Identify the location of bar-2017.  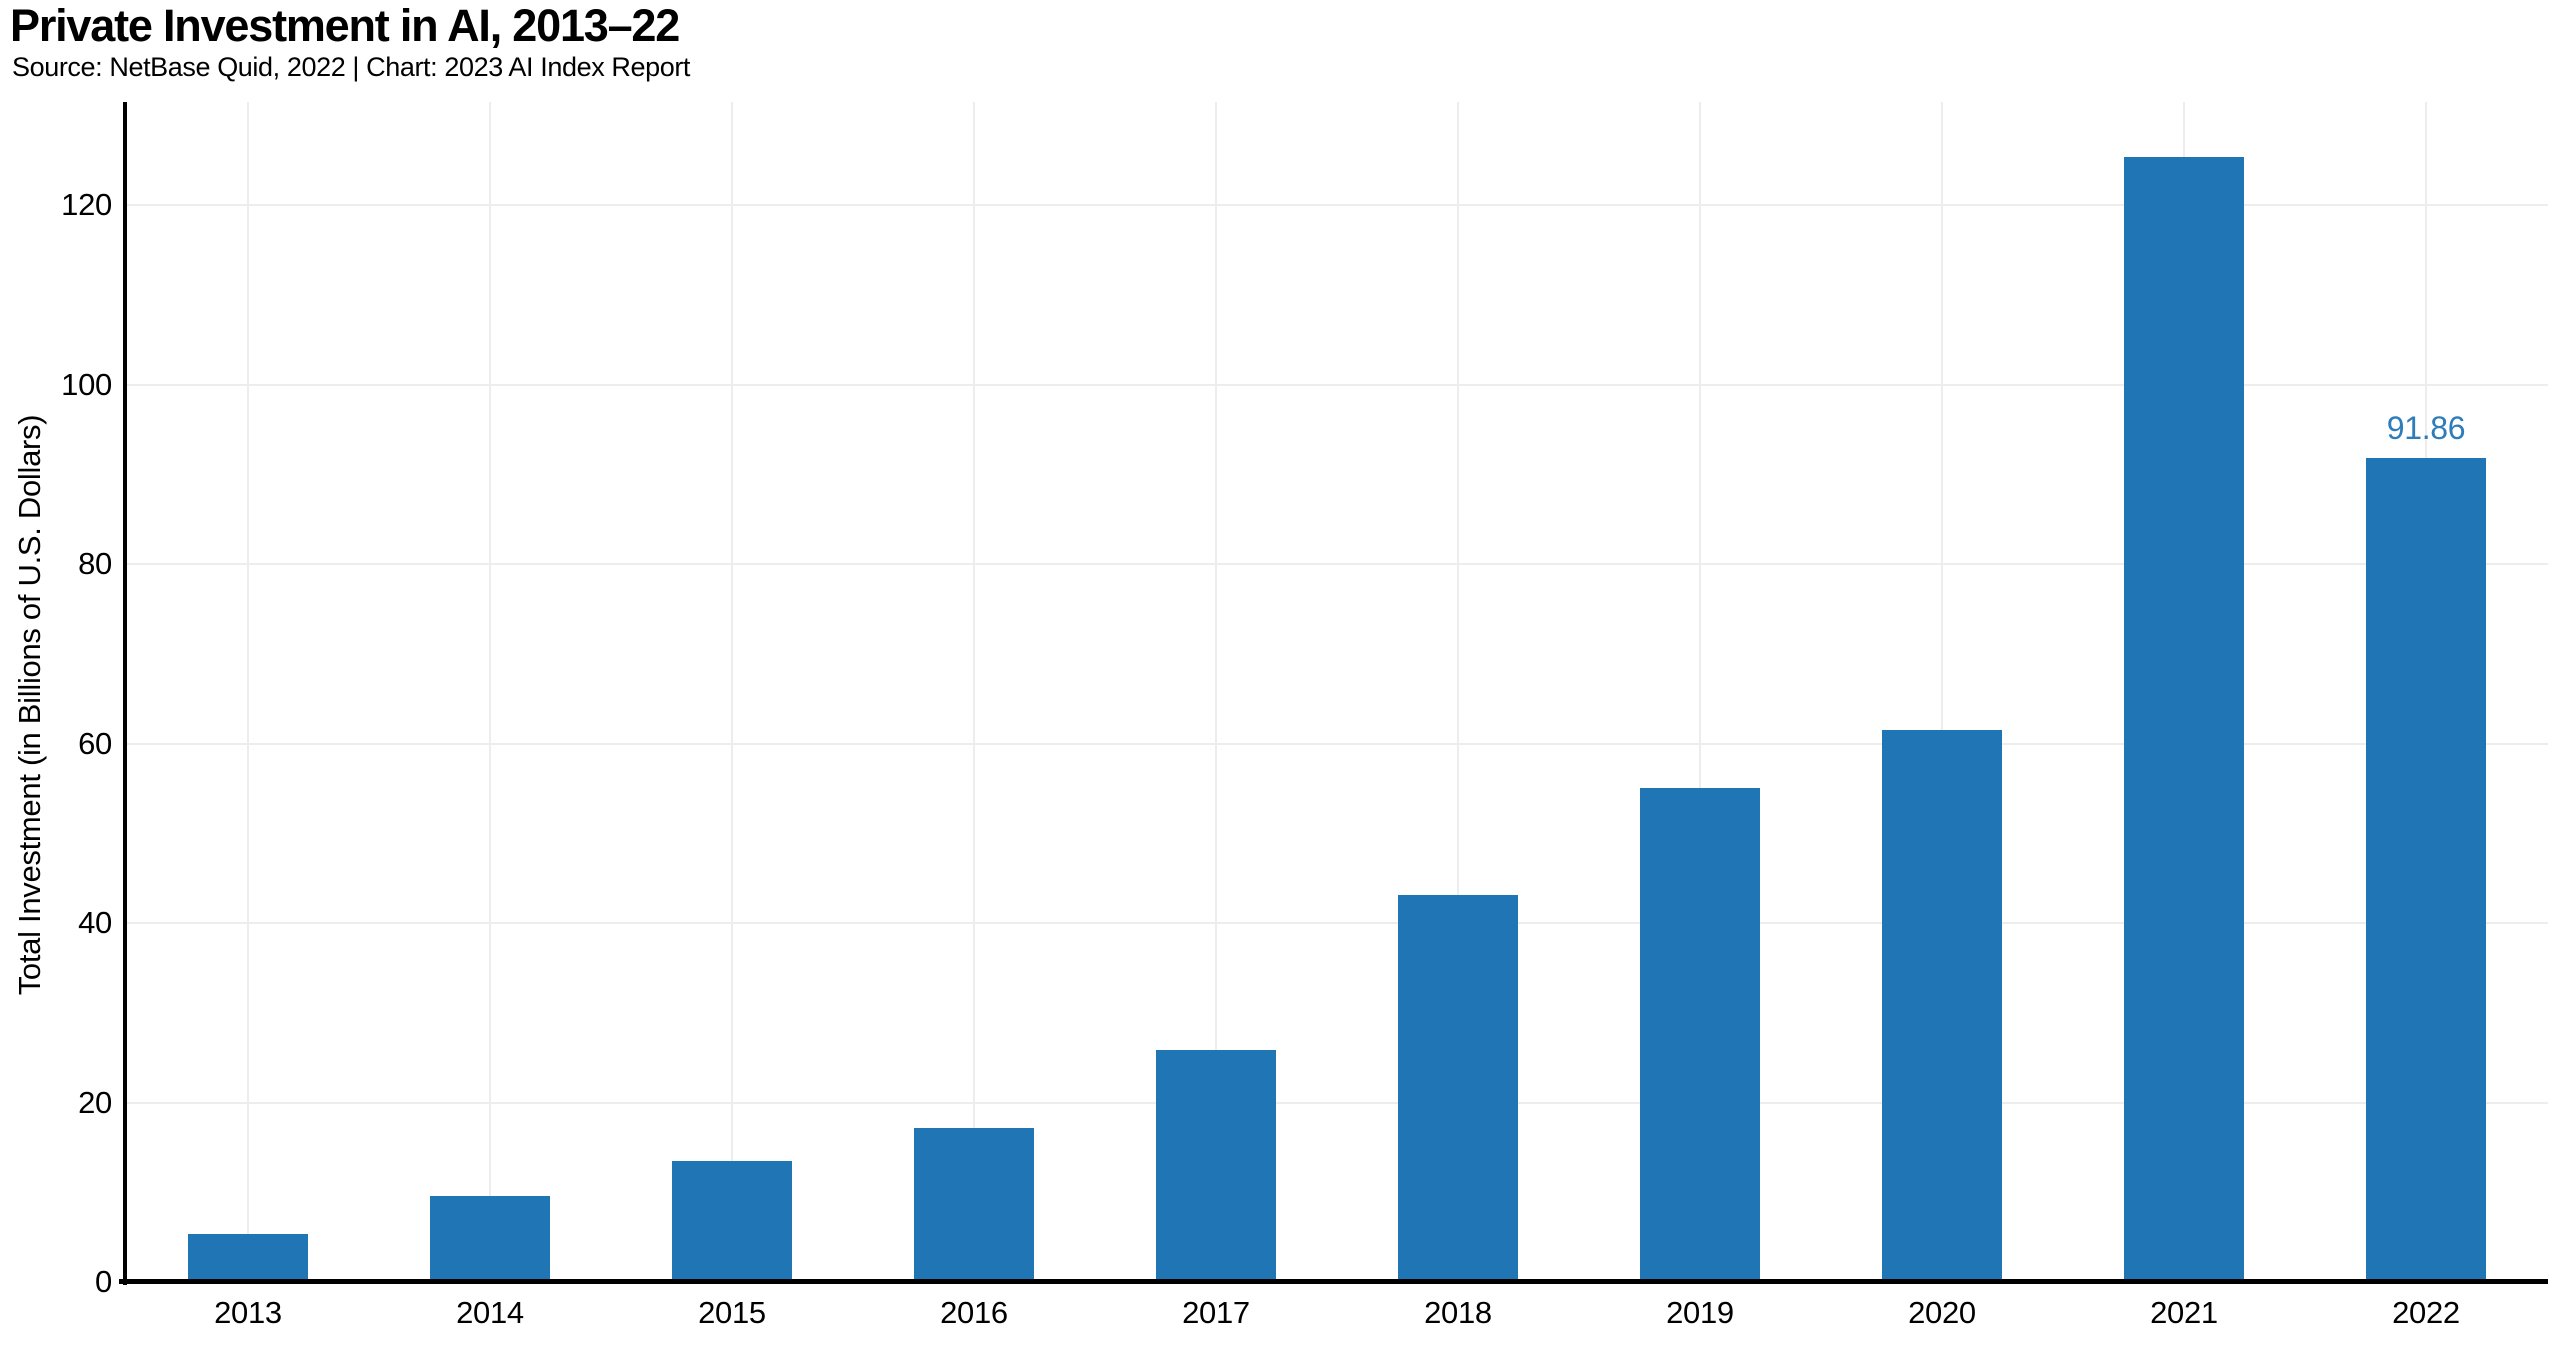
(1216, 1166).